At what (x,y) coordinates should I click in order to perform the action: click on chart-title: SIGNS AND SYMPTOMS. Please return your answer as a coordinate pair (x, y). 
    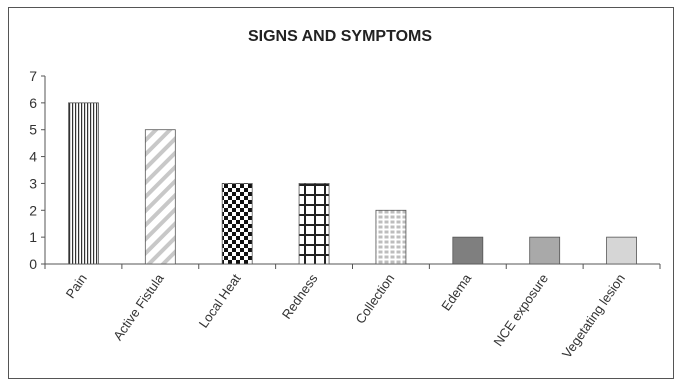
    Looking at the image, I should click on (340, 36).